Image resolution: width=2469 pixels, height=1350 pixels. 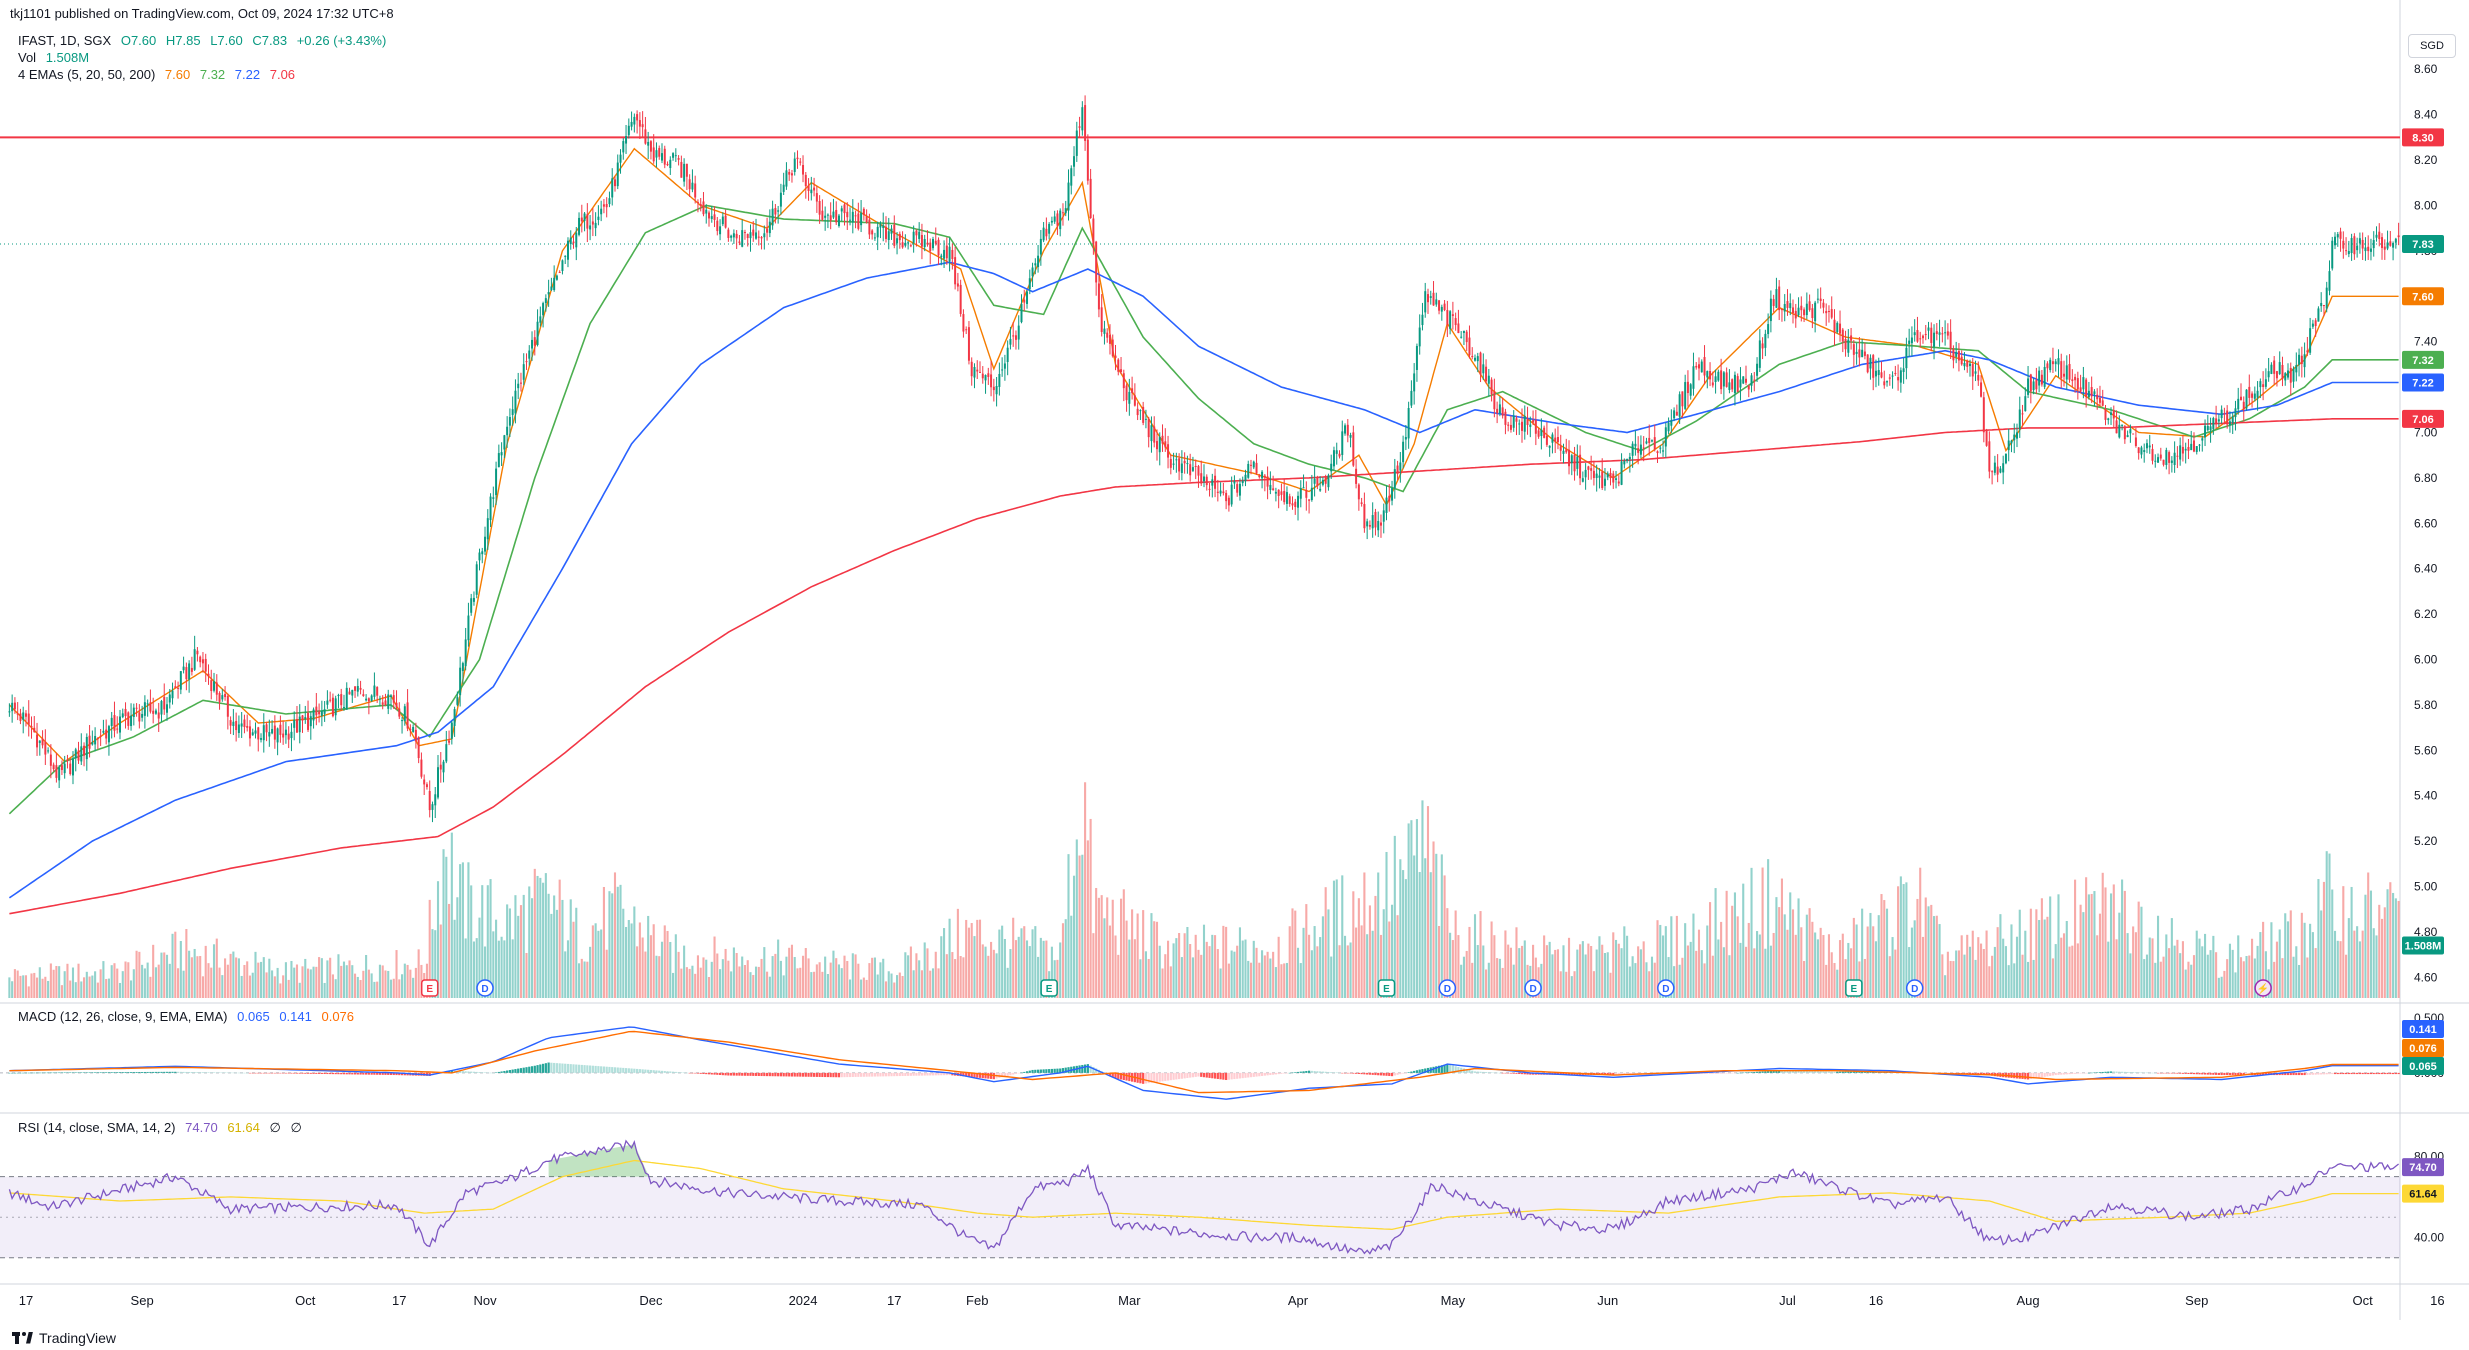 What do you see at coordinates (2426, 569) in the screenshot?
I see `price-tick-label: 6.40` at bounding box center [2426, 569].